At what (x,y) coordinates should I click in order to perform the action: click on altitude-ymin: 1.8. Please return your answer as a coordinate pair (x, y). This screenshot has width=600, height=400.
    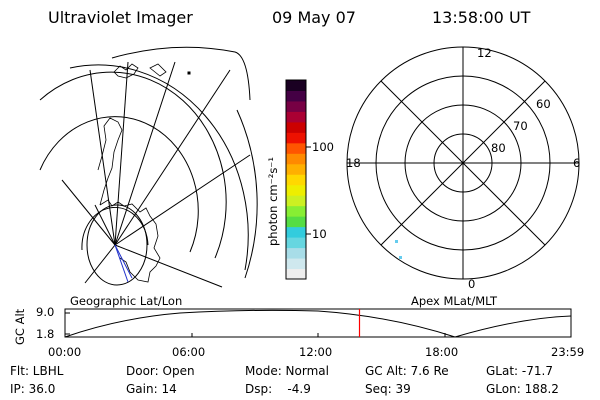
    Looking at the image, I should click on (45, 334).